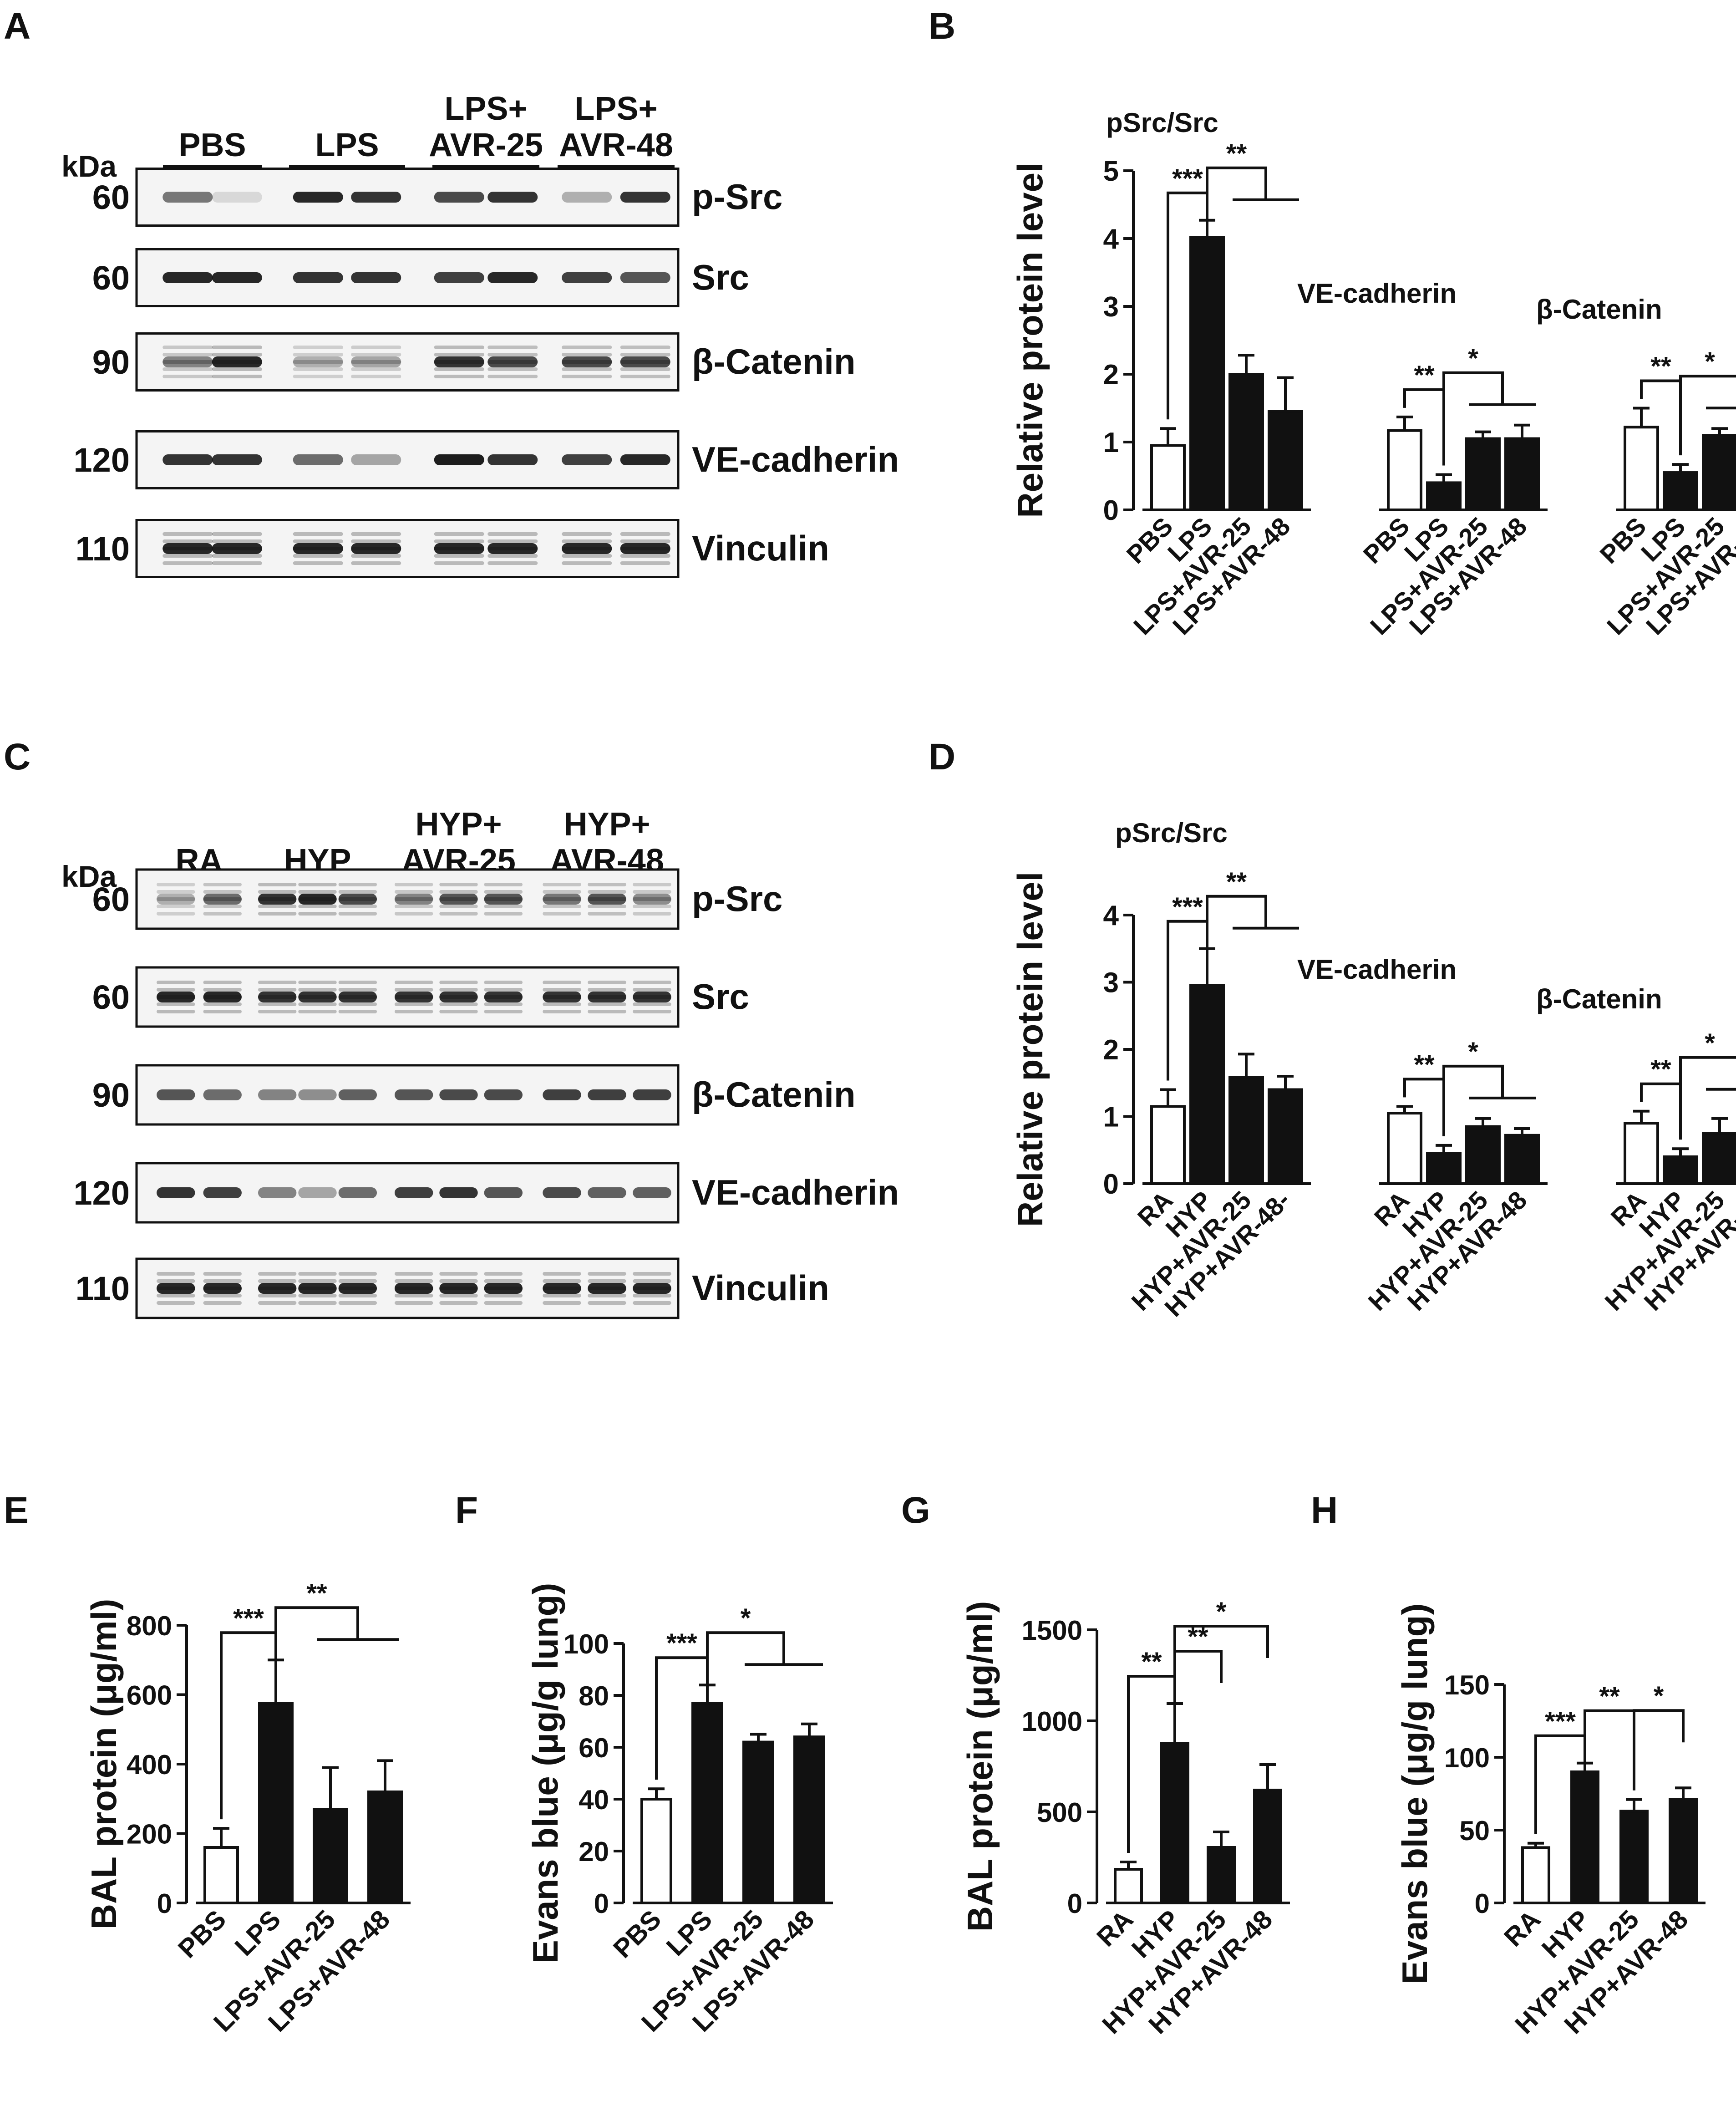  Describe the element at coordinates (103, 1288) in the screenshot. I see `kda-value: 110` at that location.